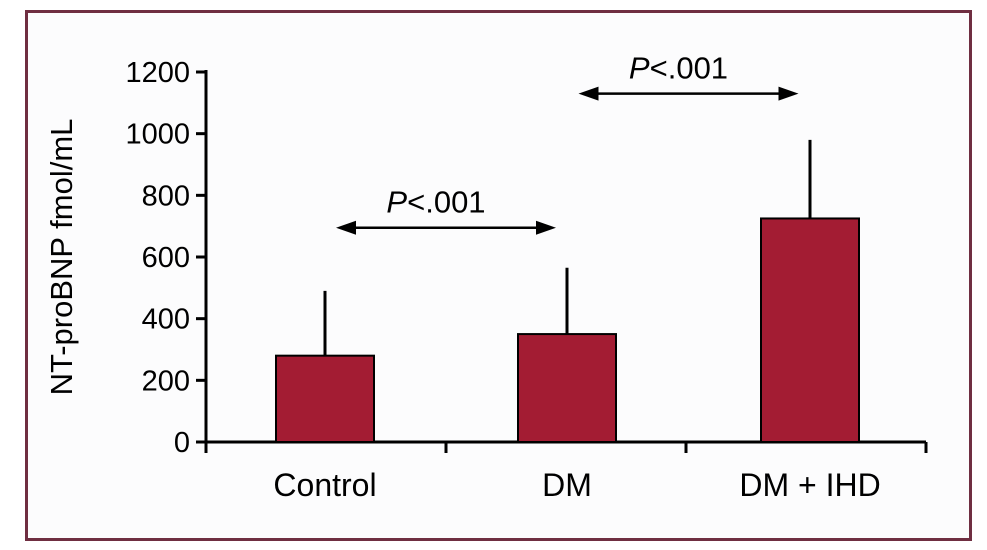 This screenshot has height=550, width=987. Describe the element at coordinates (166, 381) in the screenshot. I see `y-tick-label: 200` at that location.